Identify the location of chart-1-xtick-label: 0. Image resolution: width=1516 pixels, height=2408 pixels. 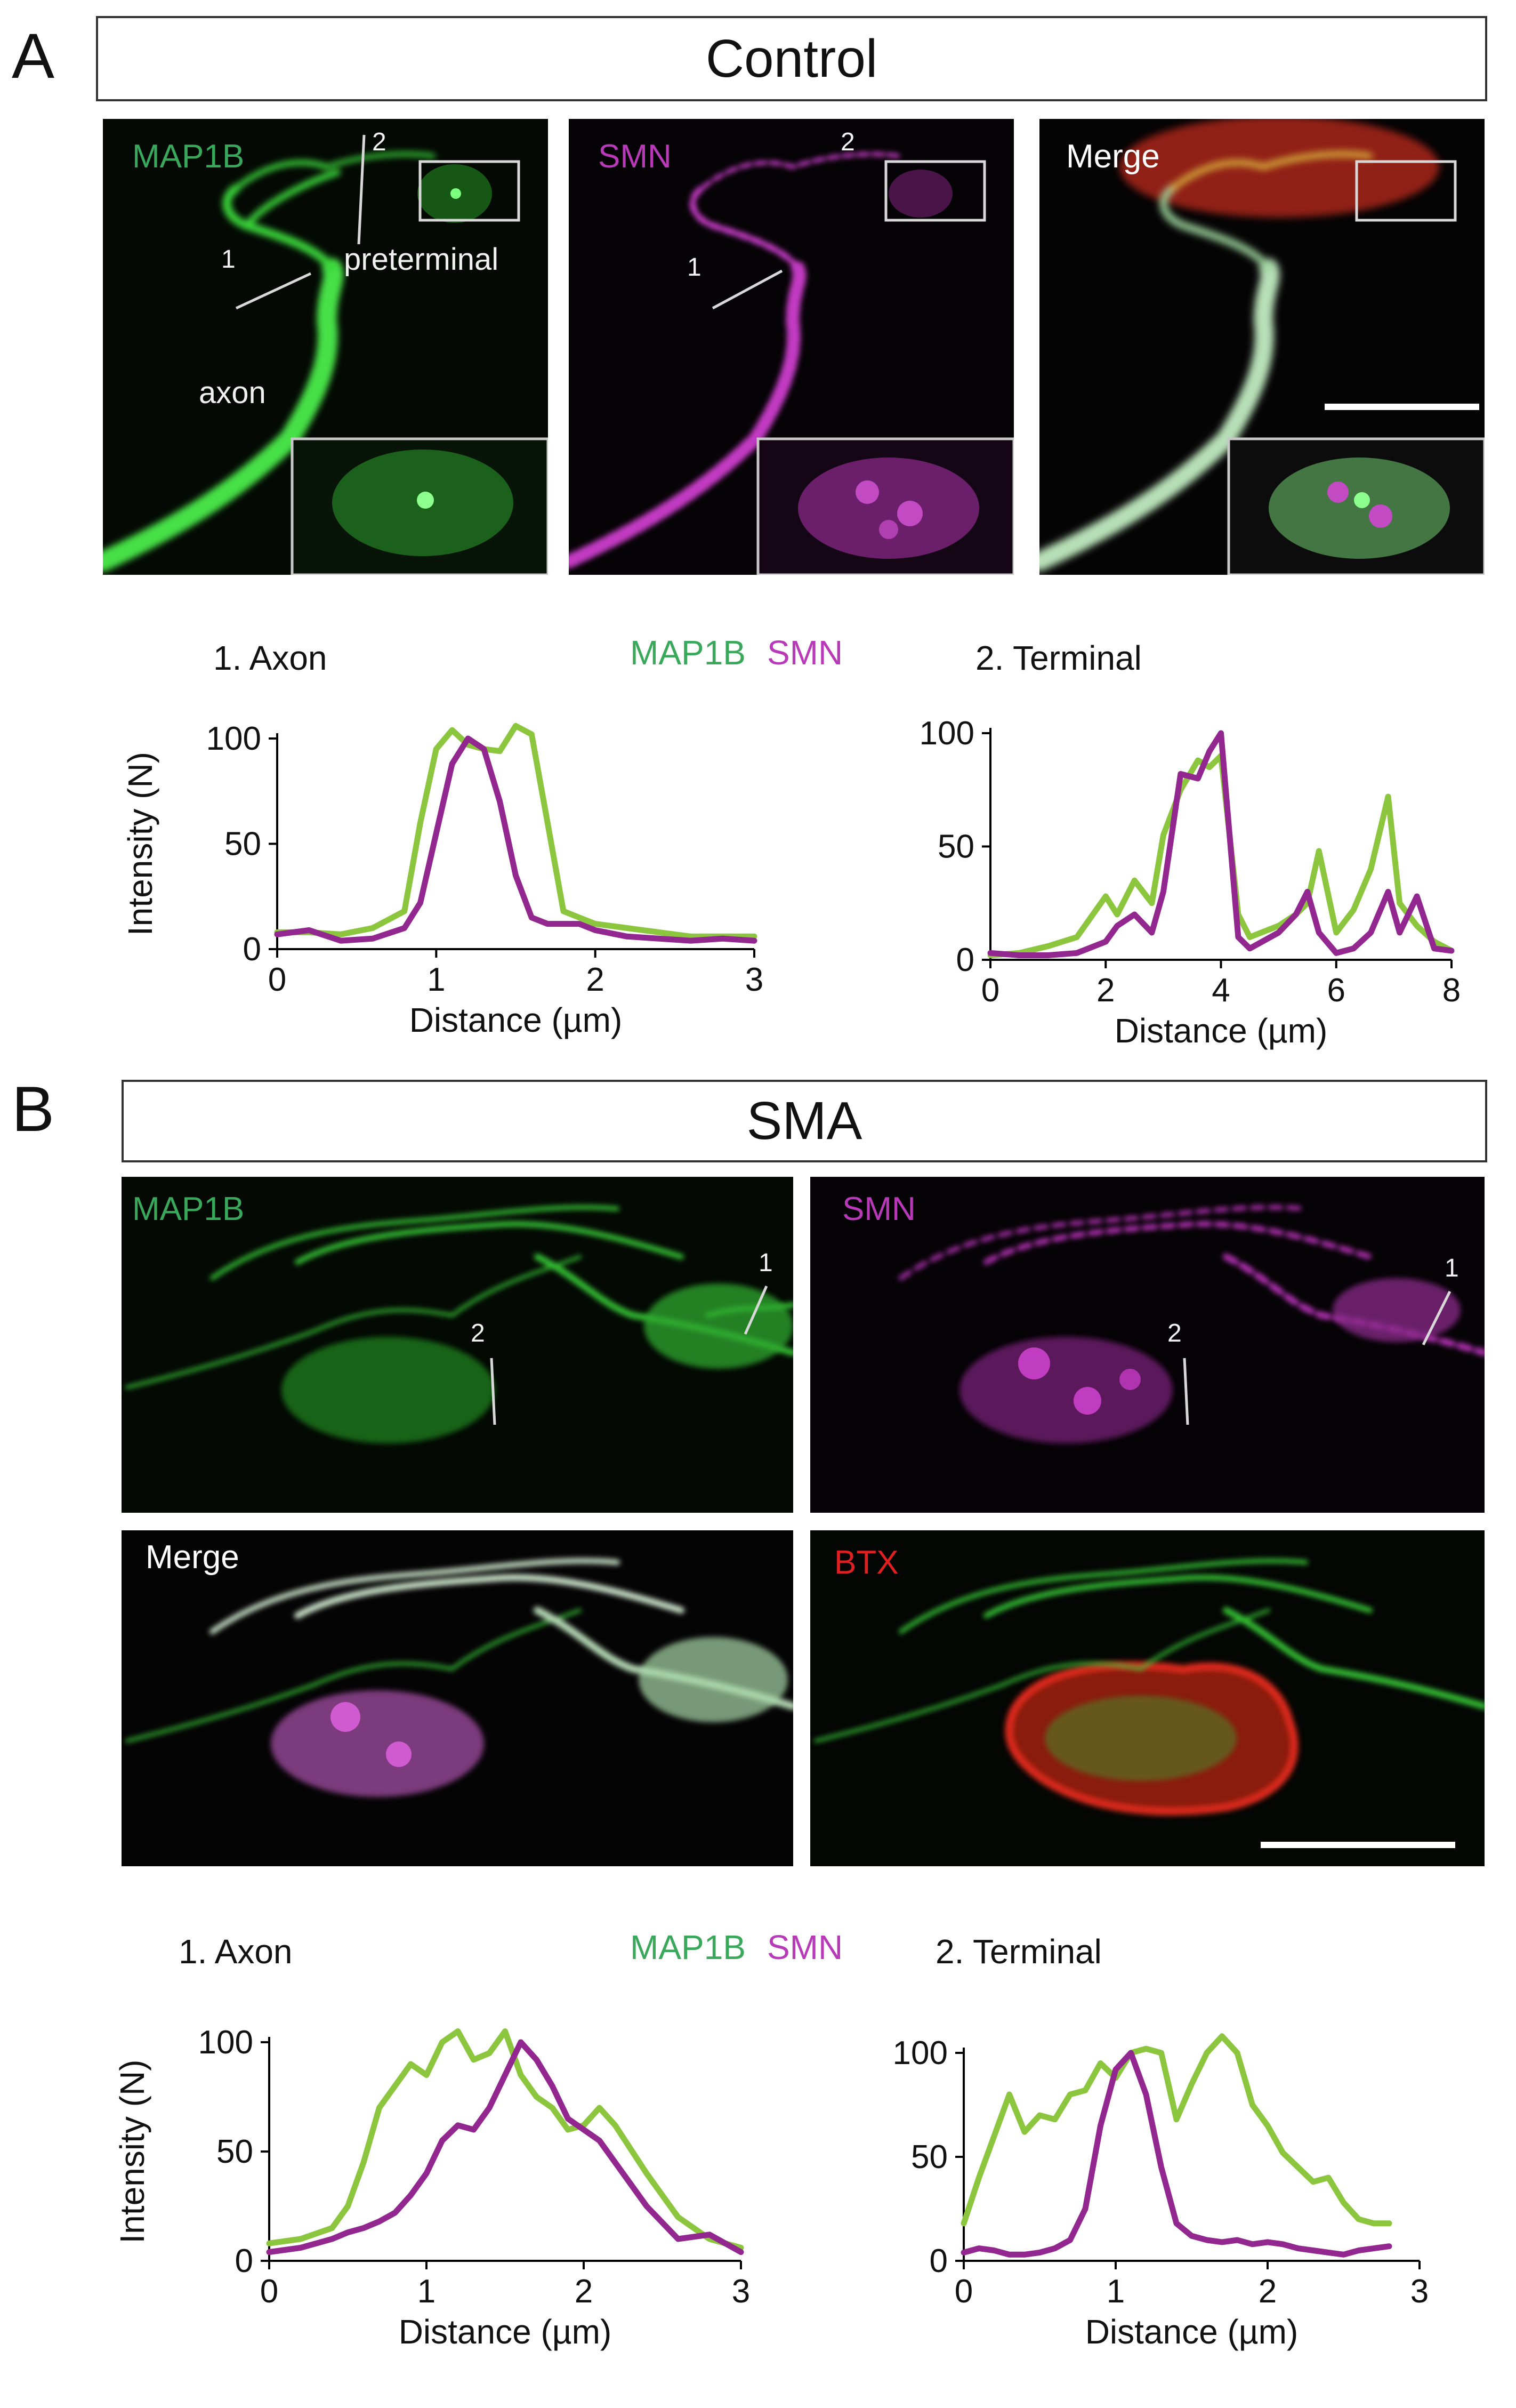
(990, 991).